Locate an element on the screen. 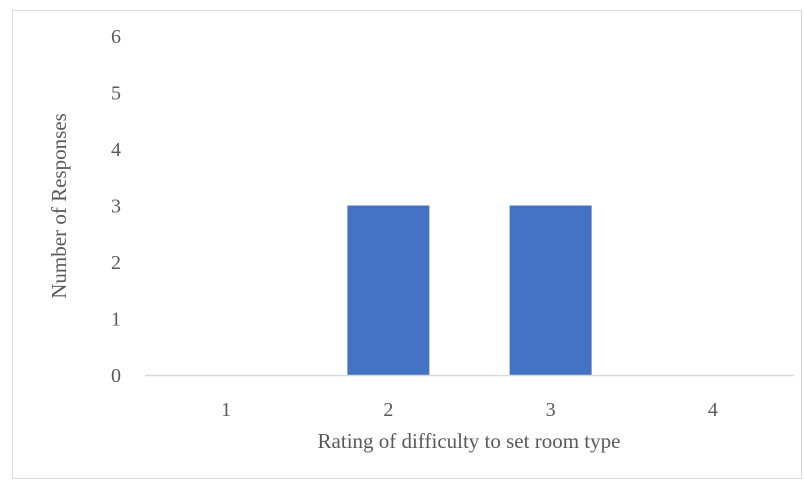  y-axis-ticks: 0 1 2 3 4 5 6 is located at coordinates (116, 206).